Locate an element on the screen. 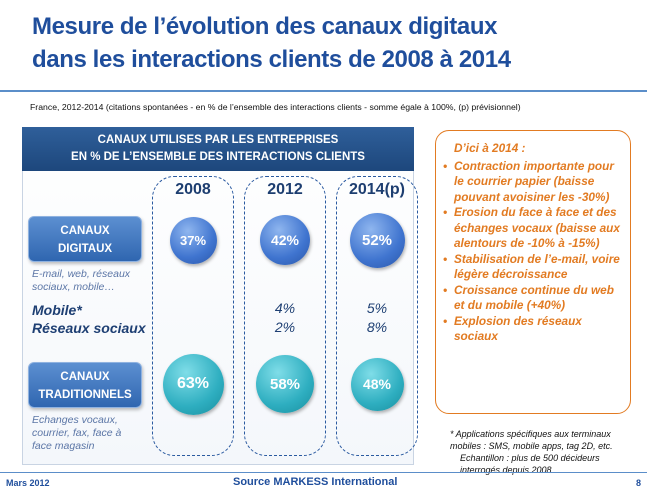 This screenshot has width=647, height=494. bottom-divider is located at coordinates (323, 472).